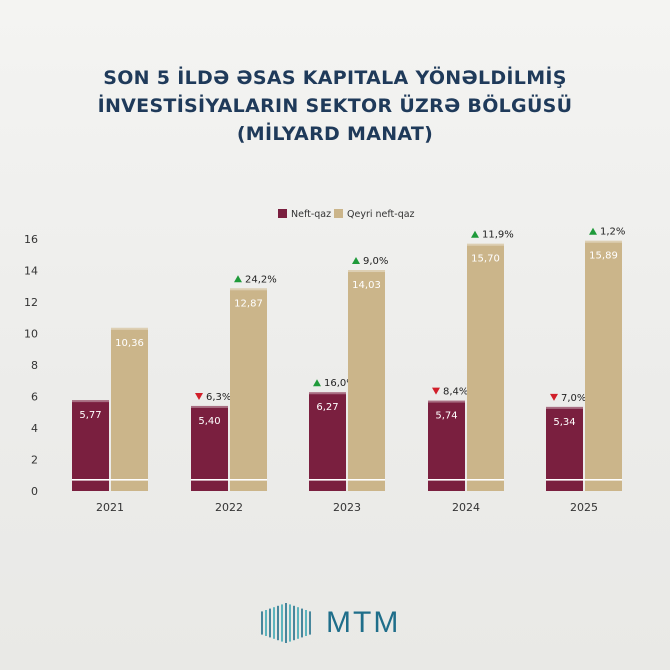  I want to click on y-tick-label: 8, so click(34, 365).